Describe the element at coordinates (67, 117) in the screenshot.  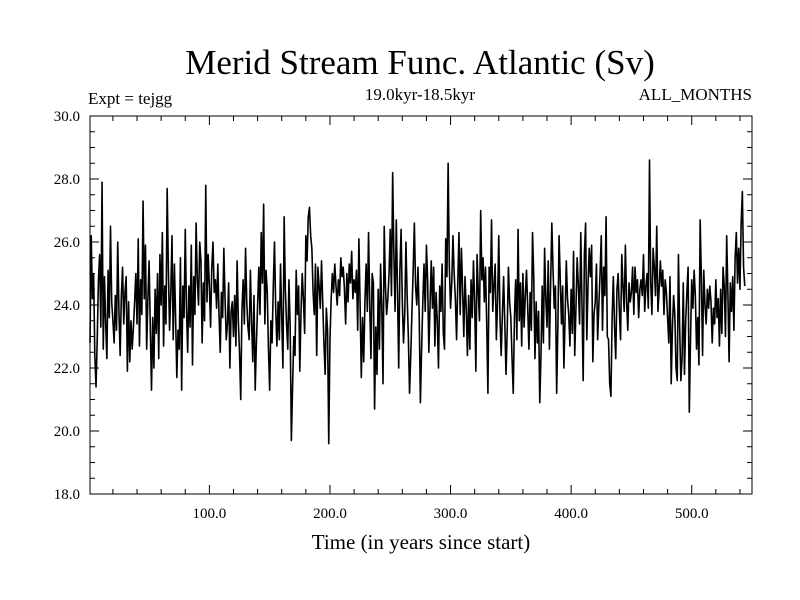
I see `y-tick-label: 30.0` at that location.